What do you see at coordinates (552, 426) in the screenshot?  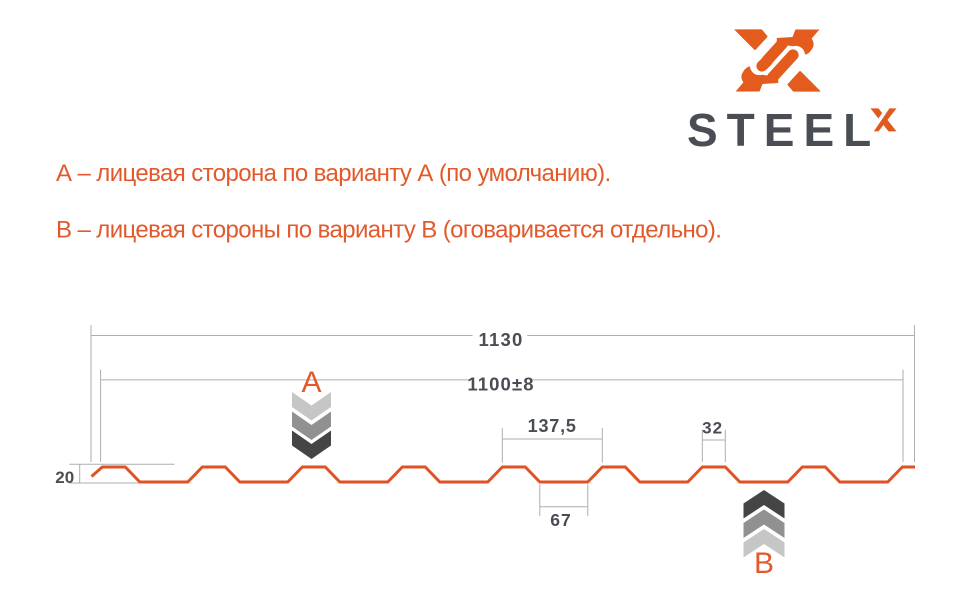 I see `svg-text: 137,5` at bounding box center [552, 426].